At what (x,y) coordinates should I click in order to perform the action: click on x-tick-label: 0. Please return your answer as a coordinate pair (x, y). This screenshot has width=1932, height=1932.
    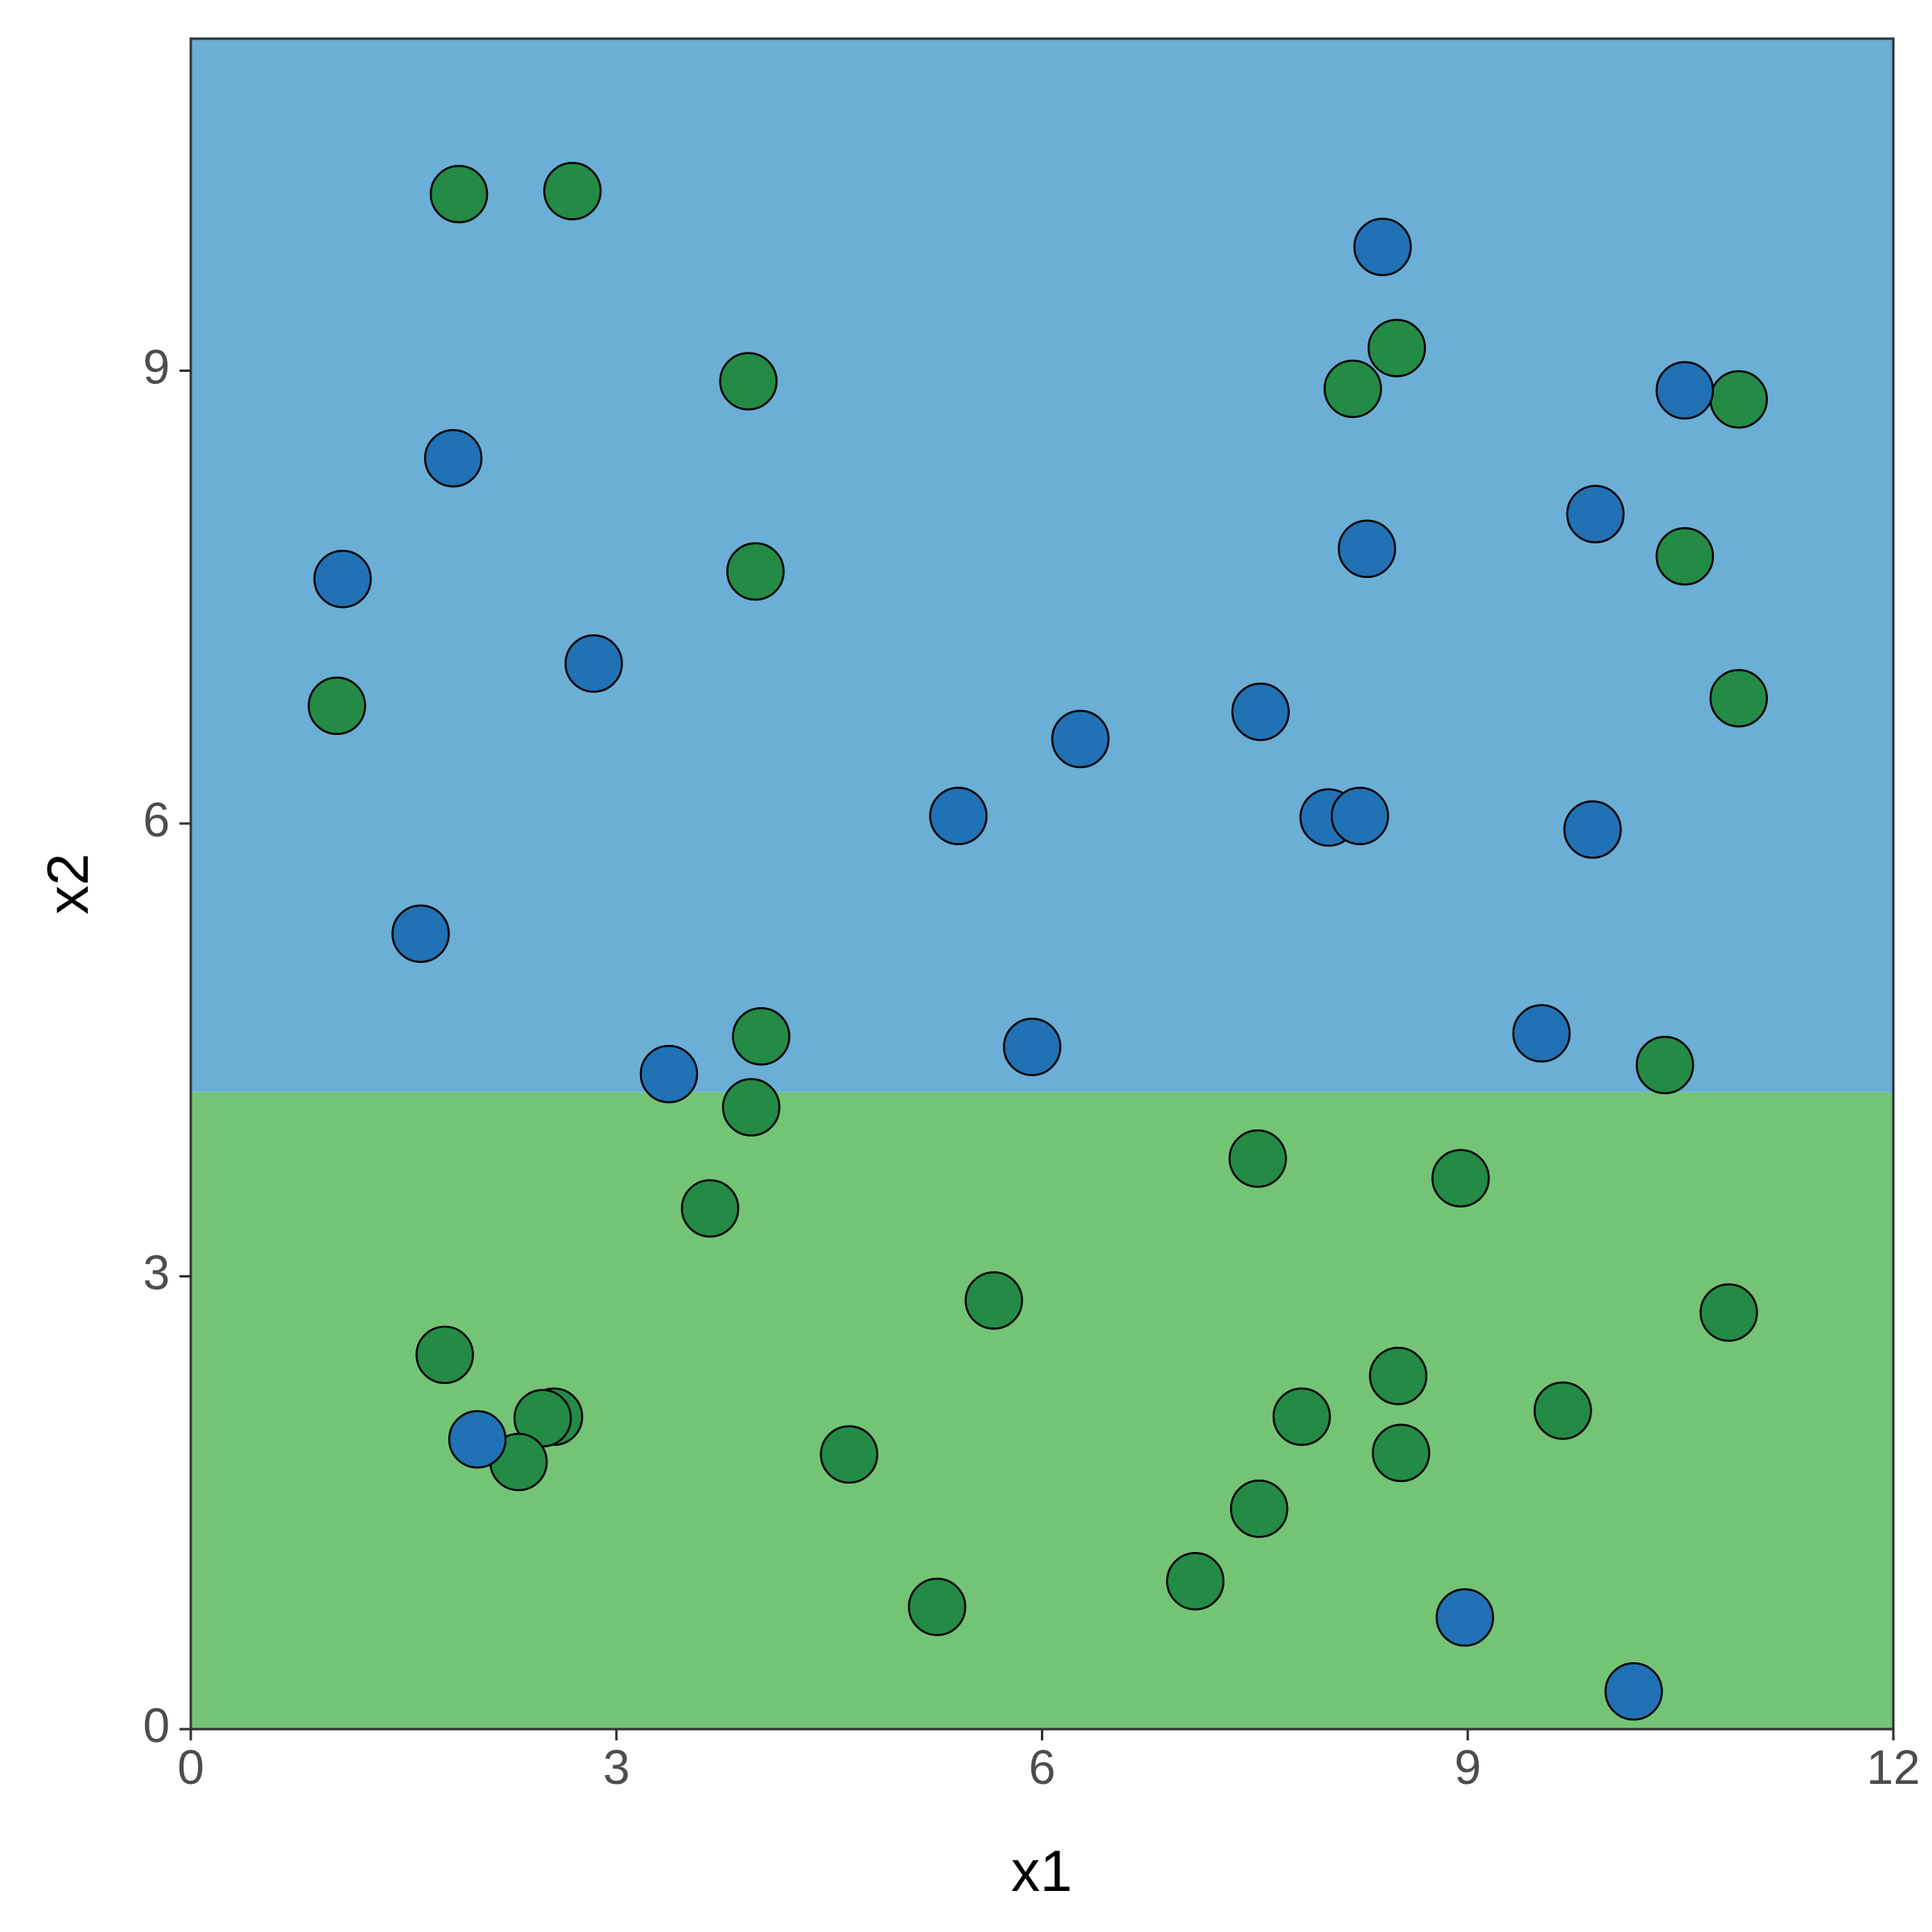
    Looking at the image, I should click on (190, 1767).